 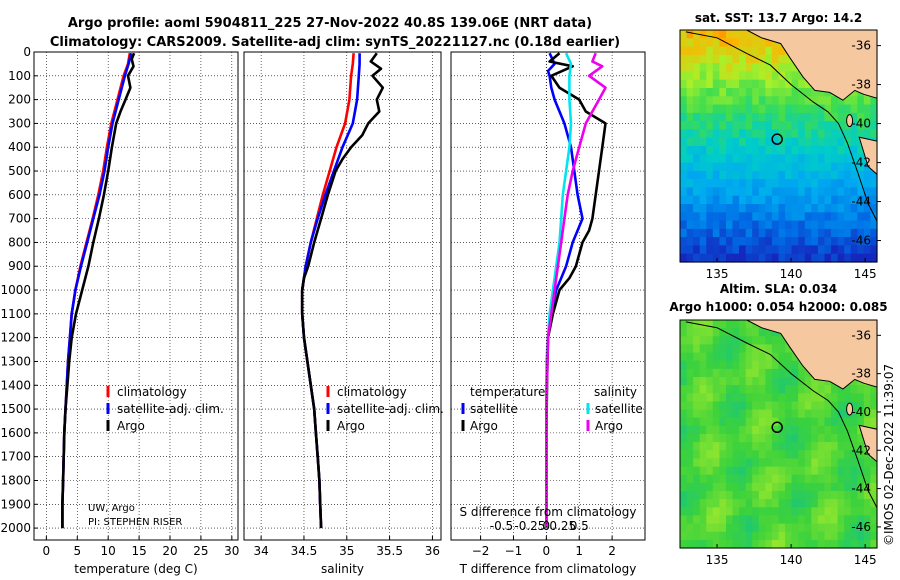 What do you see at coordinates (15, 480) in the screenshot?
I see `tick-label-y: 1800` at bounding box center [15, 480].